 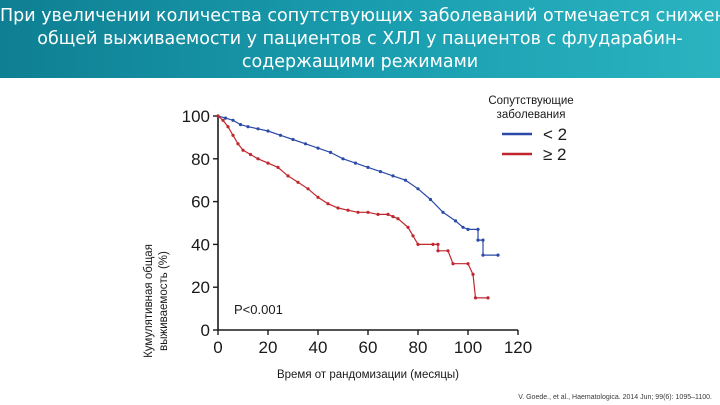 I want to click on legend: Сопутствующие заболевания < 2≥ 2, so click(x=530, y=129).